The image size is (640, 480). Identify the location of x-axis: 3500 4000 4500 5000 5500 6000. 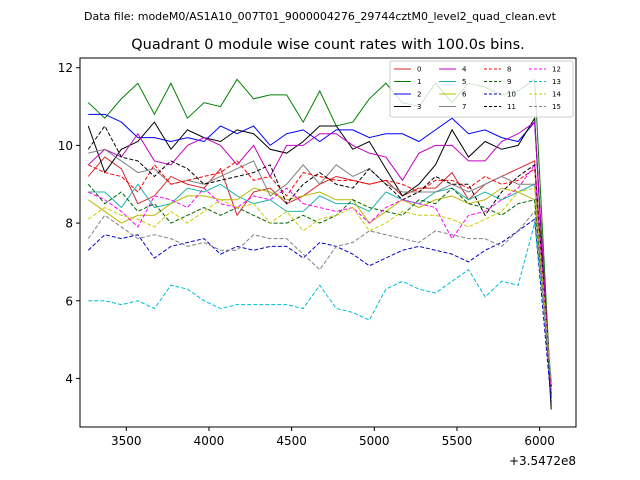
(333, 437).